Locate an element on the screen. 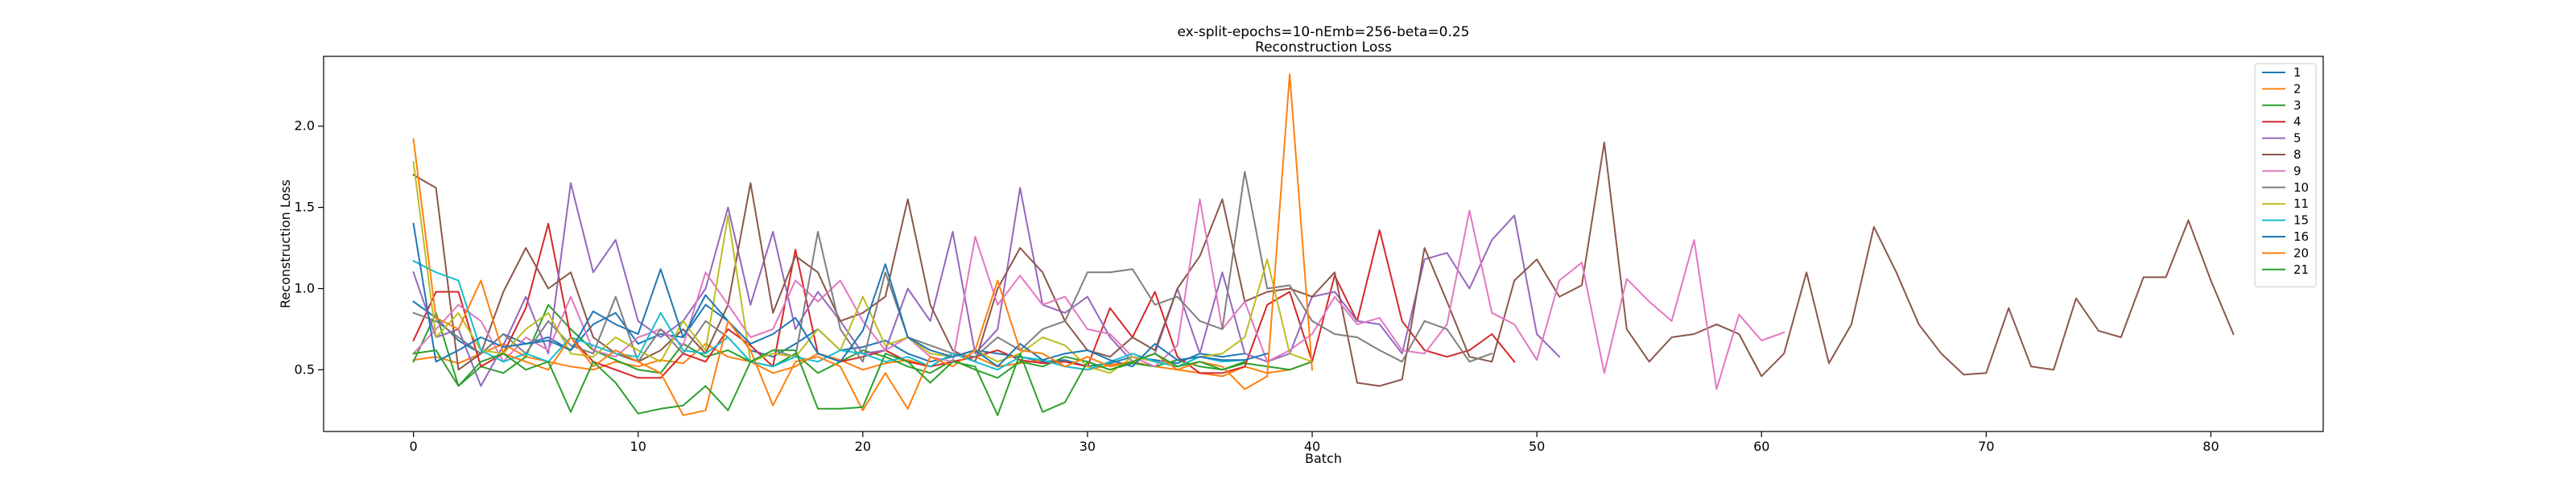 This screenshot has width=2576, height=483. y-tick-label: 1.0 is located at coordinates (305, 287).